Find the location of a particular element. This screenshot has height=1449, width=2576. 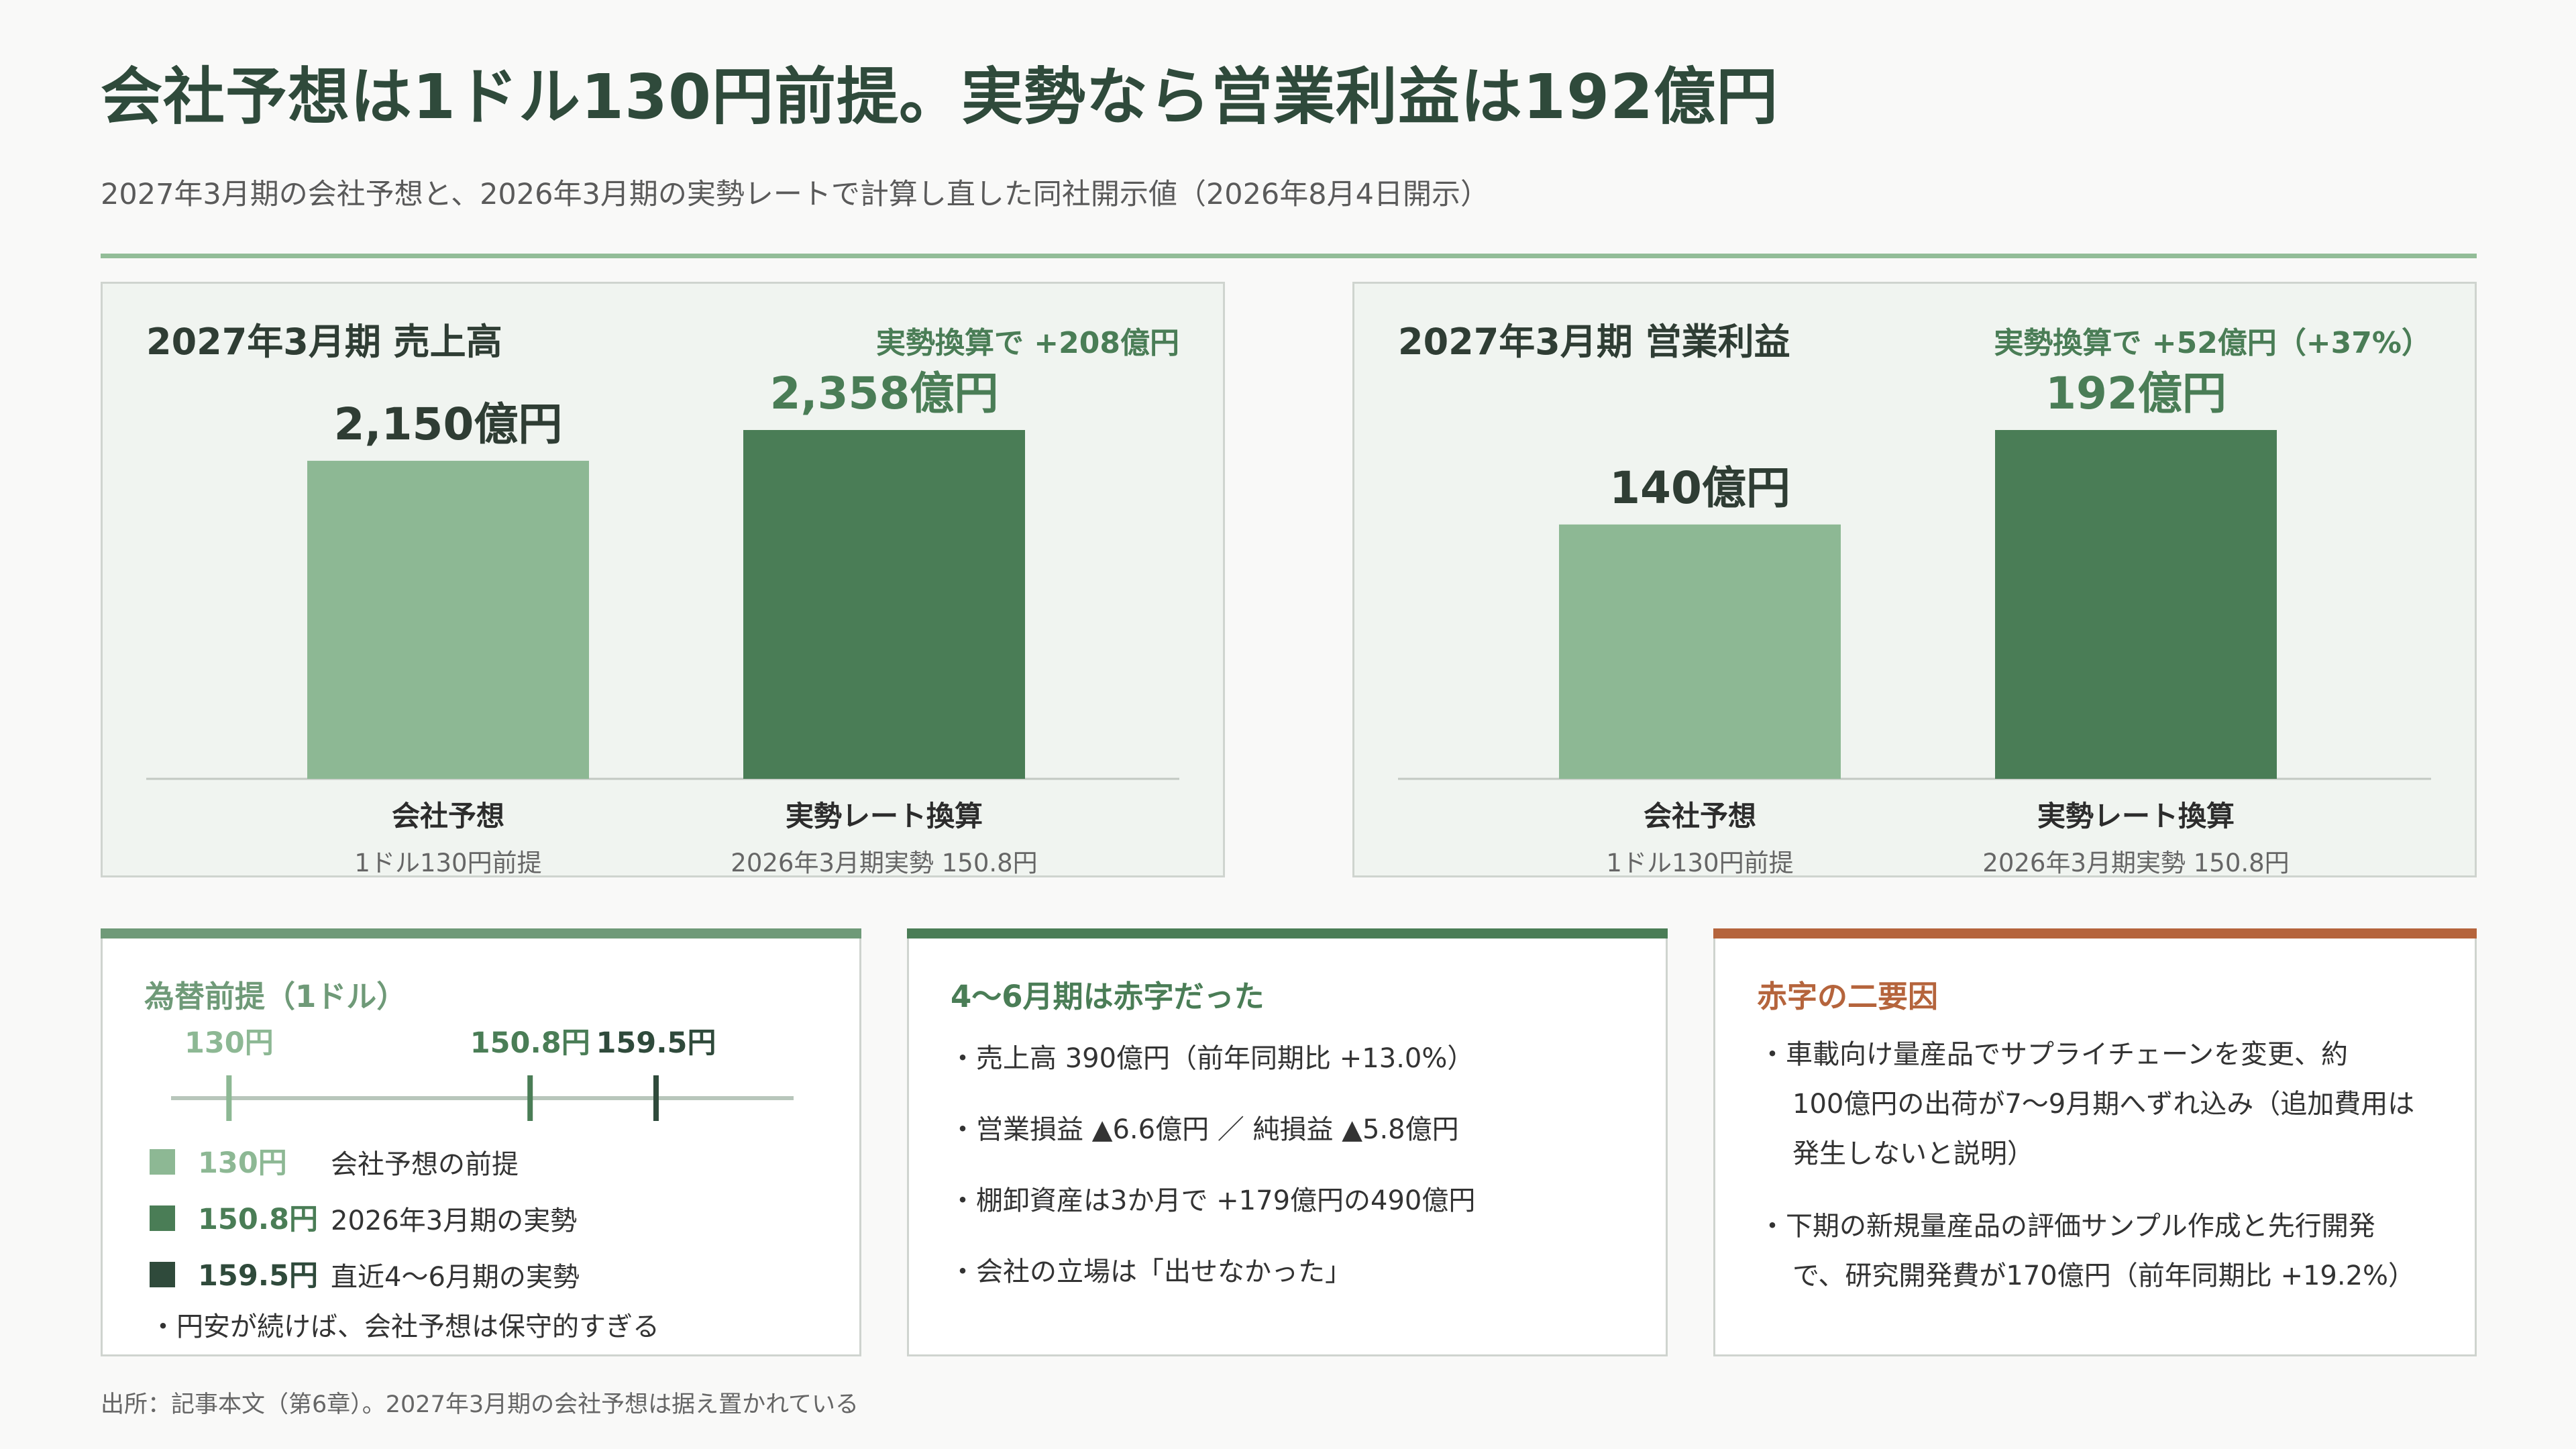

loss-bullet: ・会社の立場は「出せなかった」 is located at coordinates (1150, 1271).